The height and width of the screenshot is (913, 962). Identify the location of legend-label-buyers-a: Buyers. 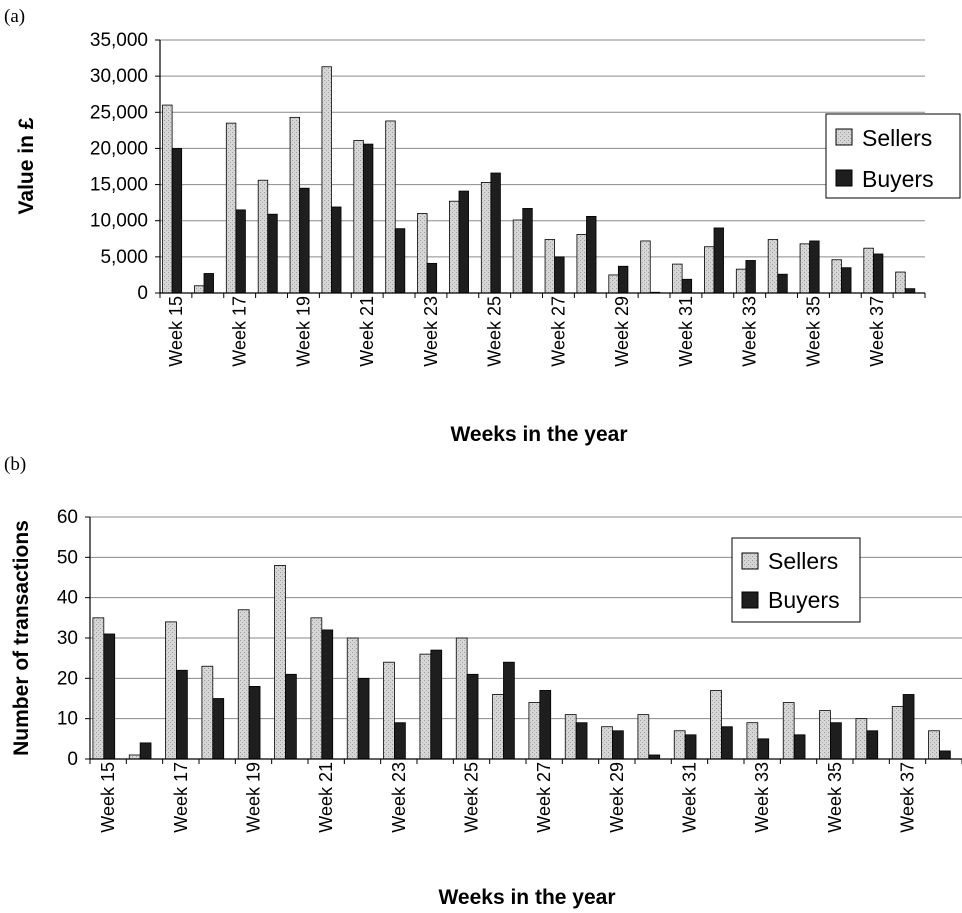
(898, 179).